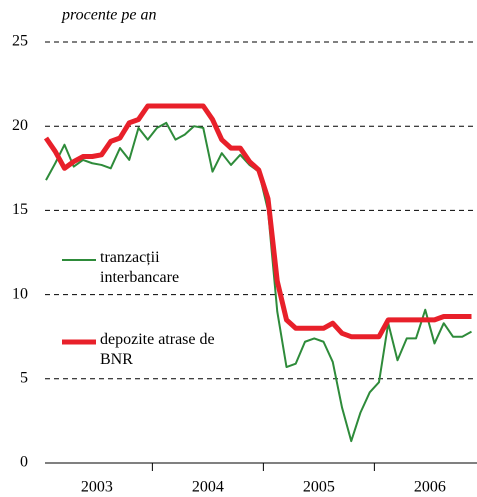 The width and height of the screenshot is (477, 497). Describe the element at coordinates (24, 462) in the screenshot. I see `y-tick-label: 0` at that location.